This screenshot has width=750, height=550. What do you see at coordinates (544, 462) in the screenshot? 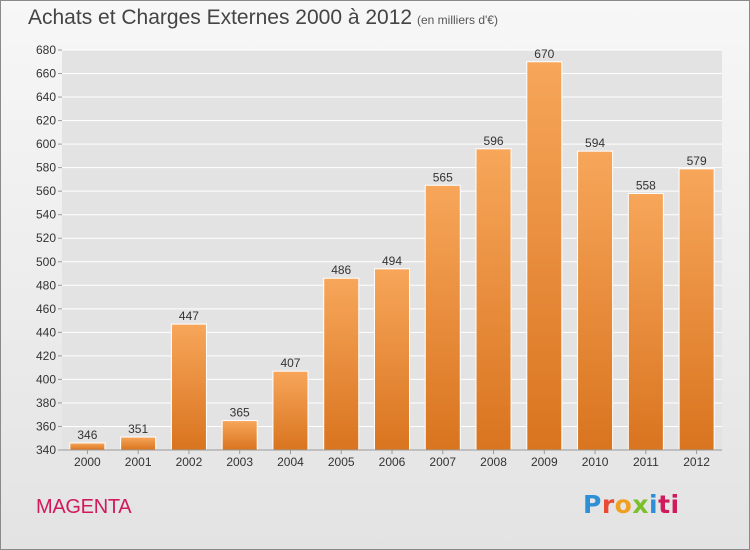
I see `x-tick-label: 2009` at bounding box center [544, 462].